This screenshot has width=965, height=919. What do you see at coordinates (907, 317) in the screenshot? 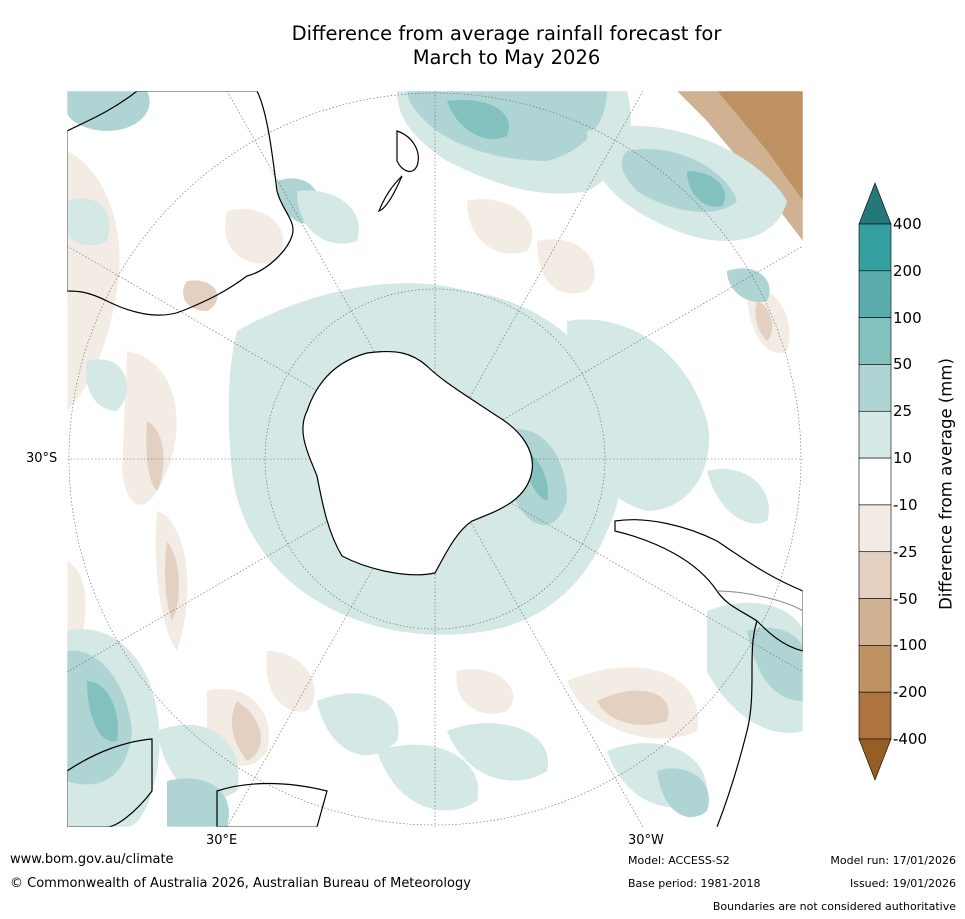
I see `colorbar-tick-label: 100` at bounding box center [907, 317].